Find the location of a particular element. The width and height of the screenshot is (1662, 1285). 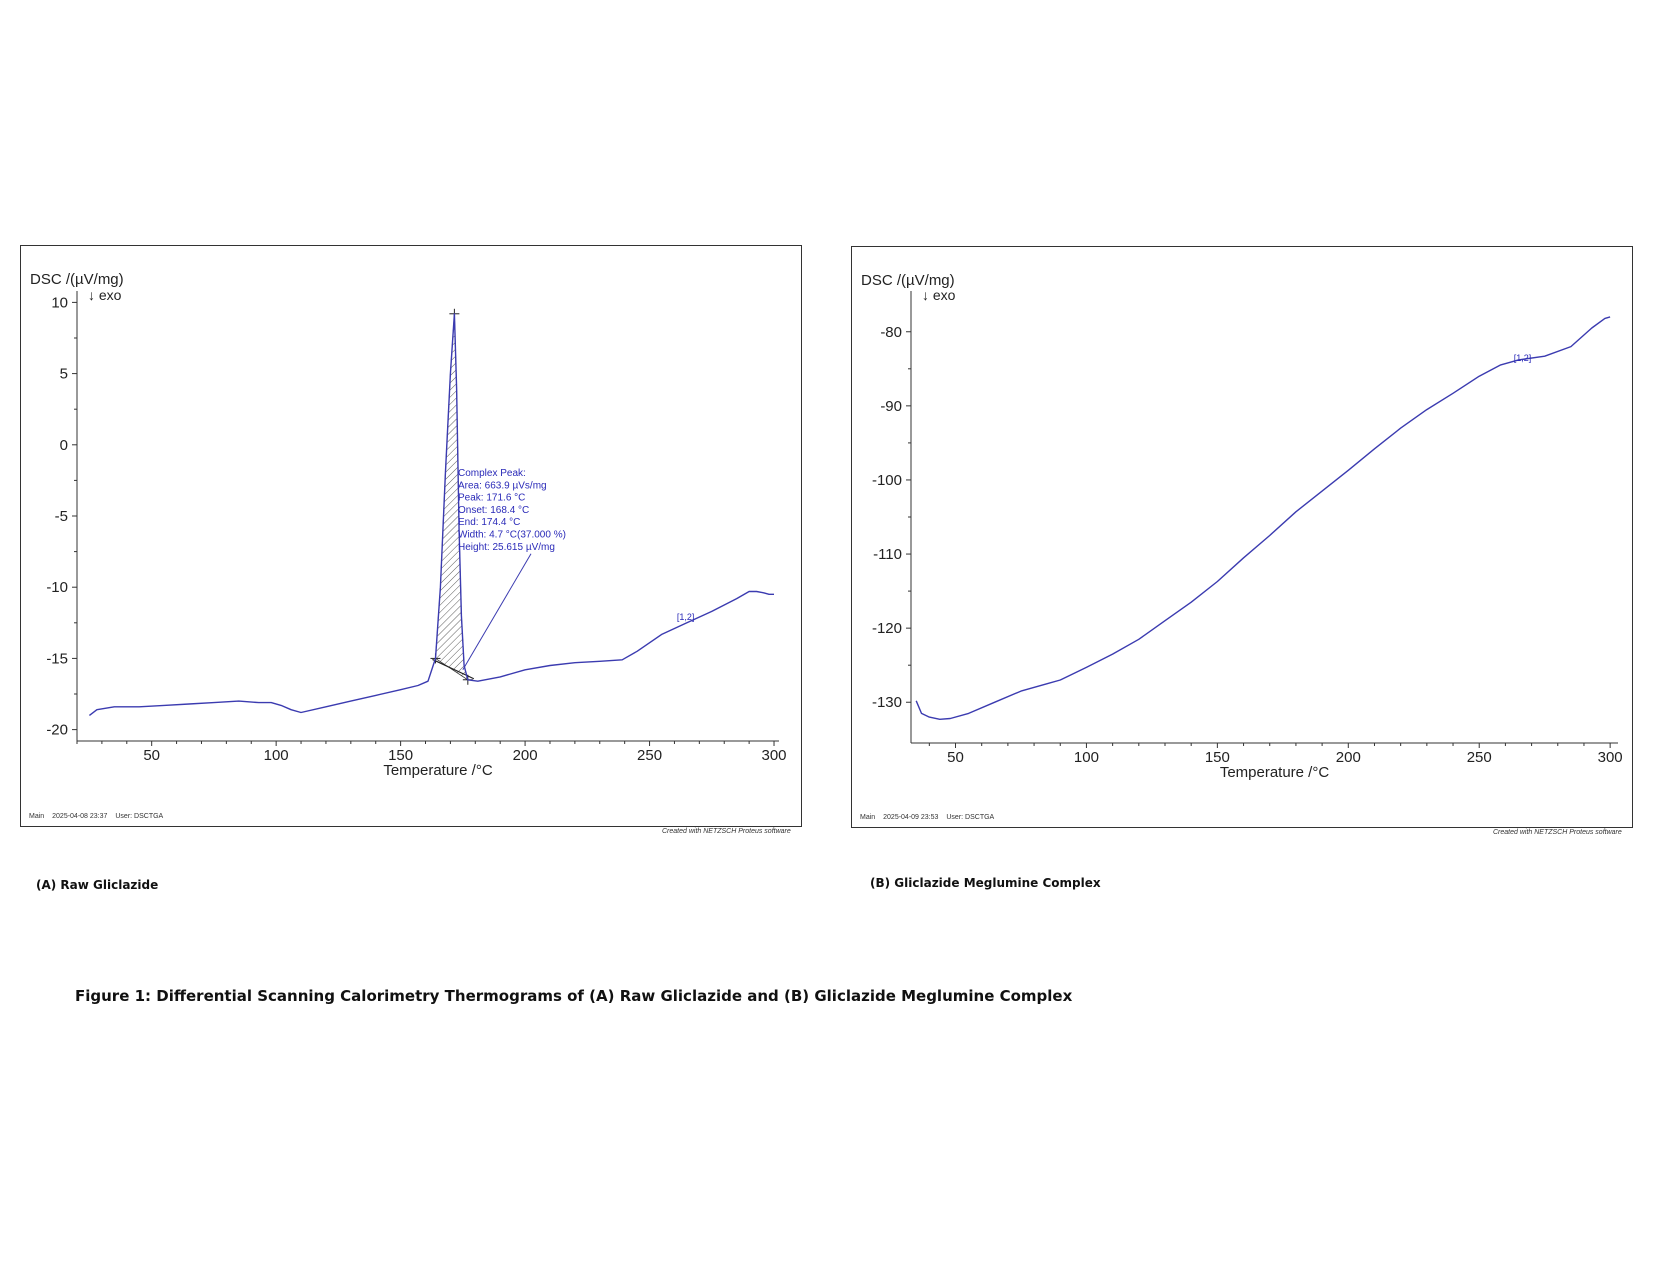

y-tick-label: -130 is located at coordinates (887, 702).